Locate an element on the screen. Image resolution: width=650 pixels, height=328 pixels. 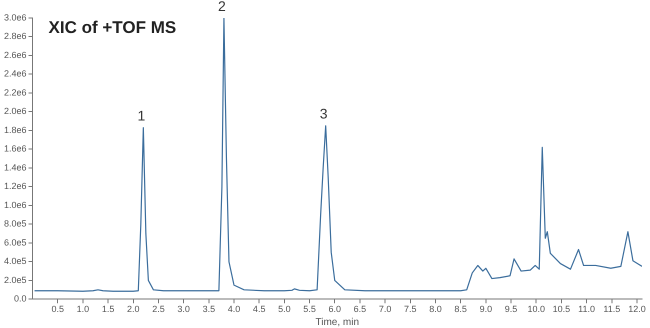
y-tick-label: 2.8e6 is located at coordinates (15, 36).